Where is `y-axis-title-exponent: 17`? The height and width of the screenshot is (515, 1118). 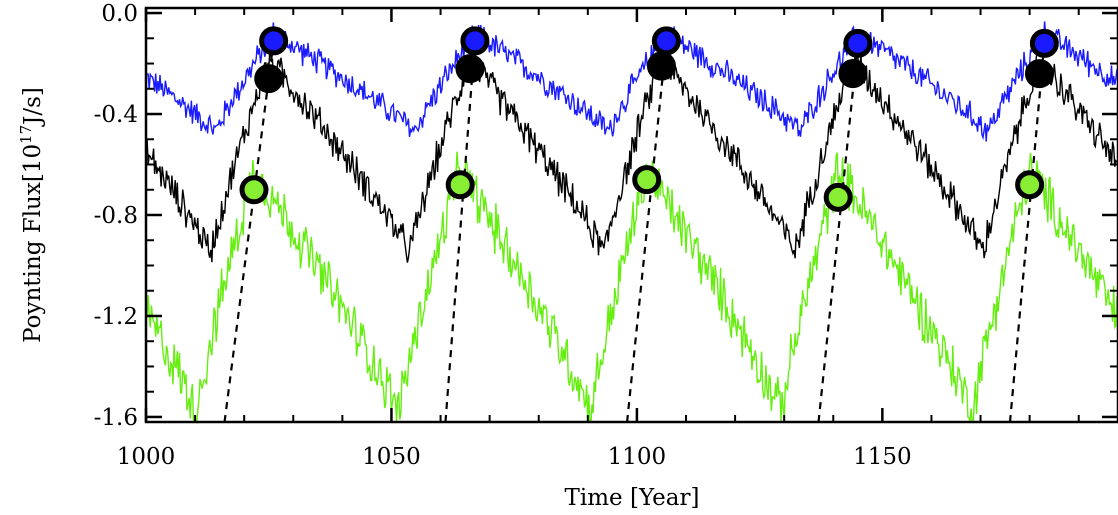
y-axis-title-exponent: 17 is located at coordinates (26, 134).